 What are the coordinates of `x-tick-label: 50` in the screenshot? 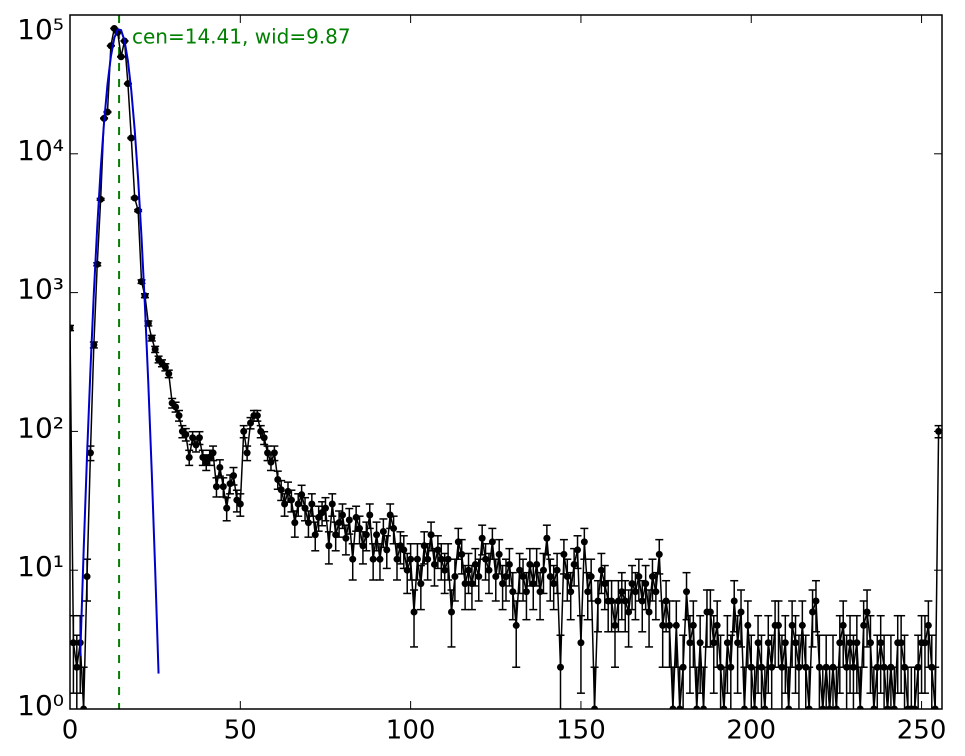 It's located at (240, 731).